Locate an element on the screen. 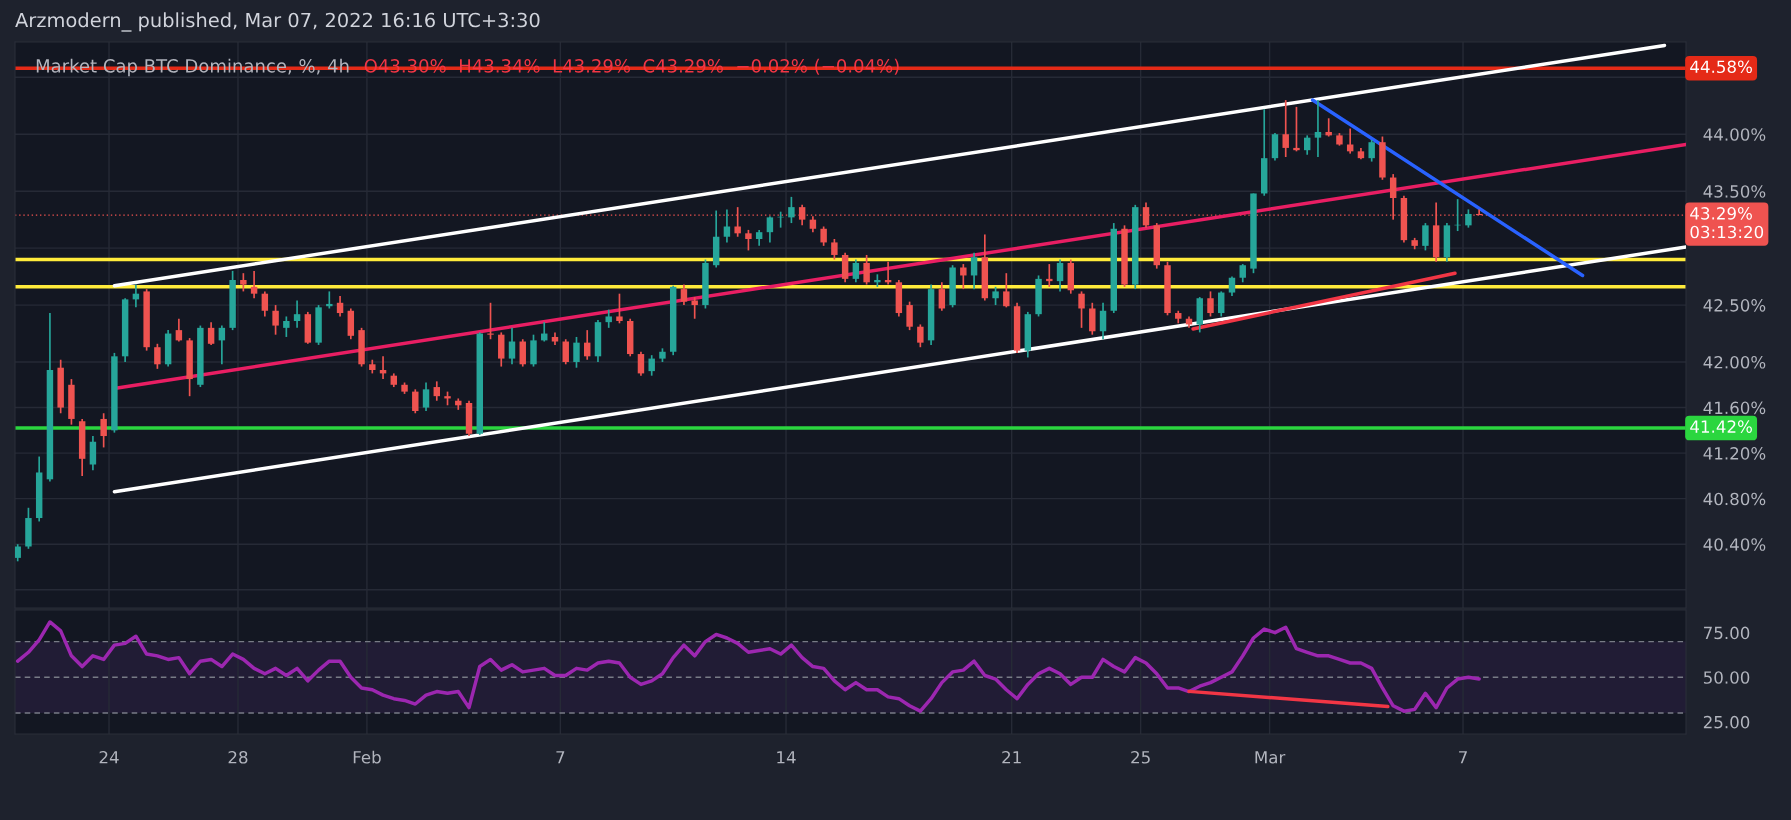 The height and width of the screenshot is (820, 1791). line-series is located at coordinates (748, 666).